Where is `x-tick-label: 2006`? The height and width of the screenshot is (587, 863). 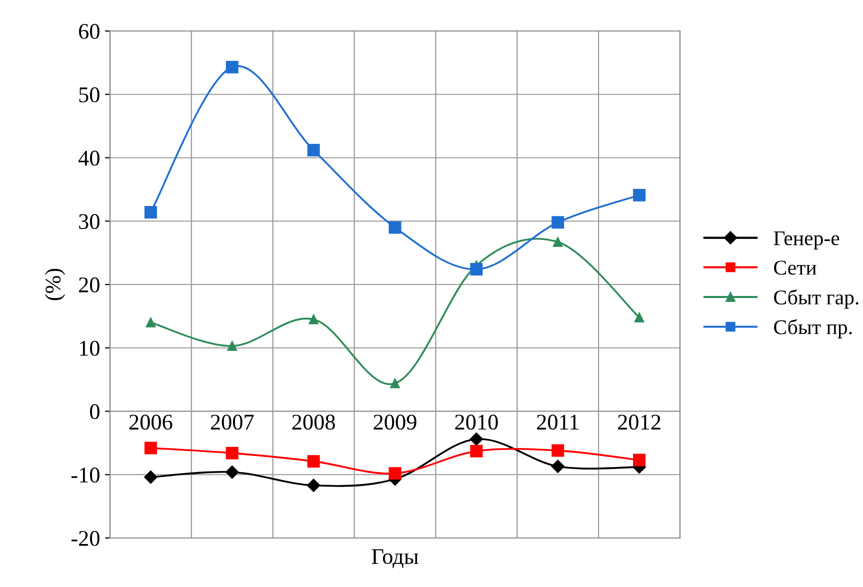
x-tick-label: 2006 is located at coordinates (150, 422).